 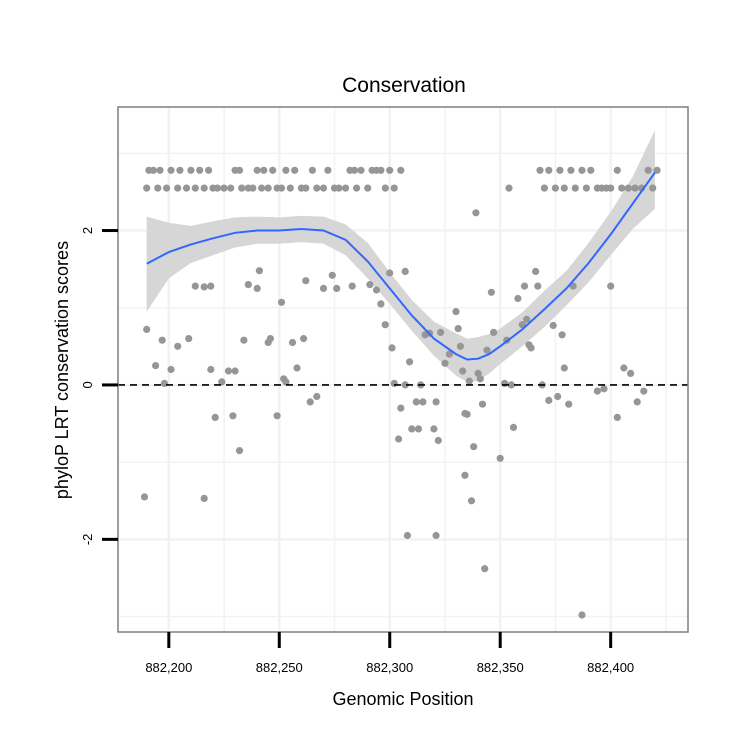 What do you see at coordinates (99, 386) in the screenshot?
I see `y-axis: -2 0 2` at bounding box center [99, 386].